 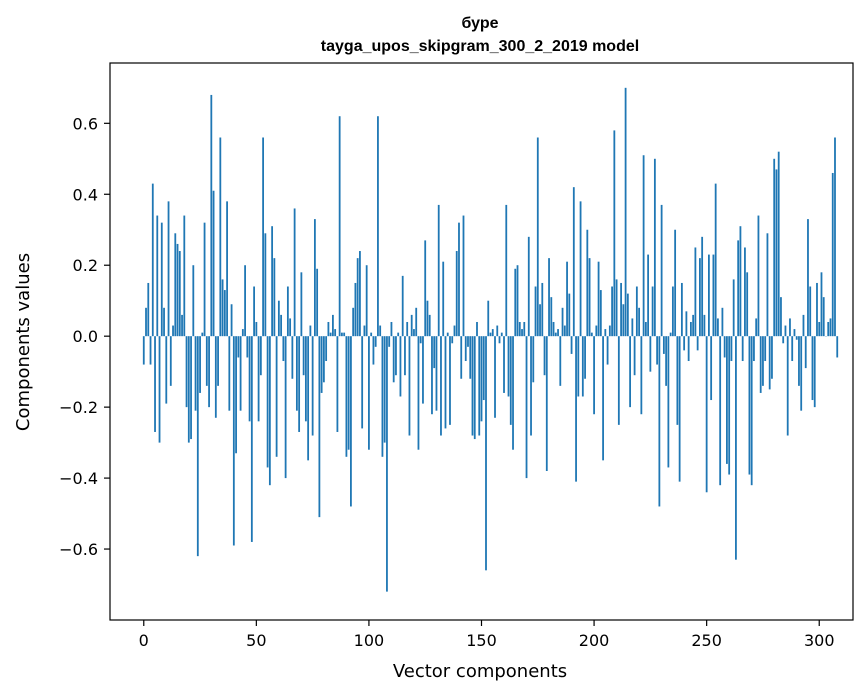 What do you see at coordinates (487, 635) in the screenshot?
I see `x-axis-ticks: 0 50 100 150 200 250 300` at bounding box center [487, 635].